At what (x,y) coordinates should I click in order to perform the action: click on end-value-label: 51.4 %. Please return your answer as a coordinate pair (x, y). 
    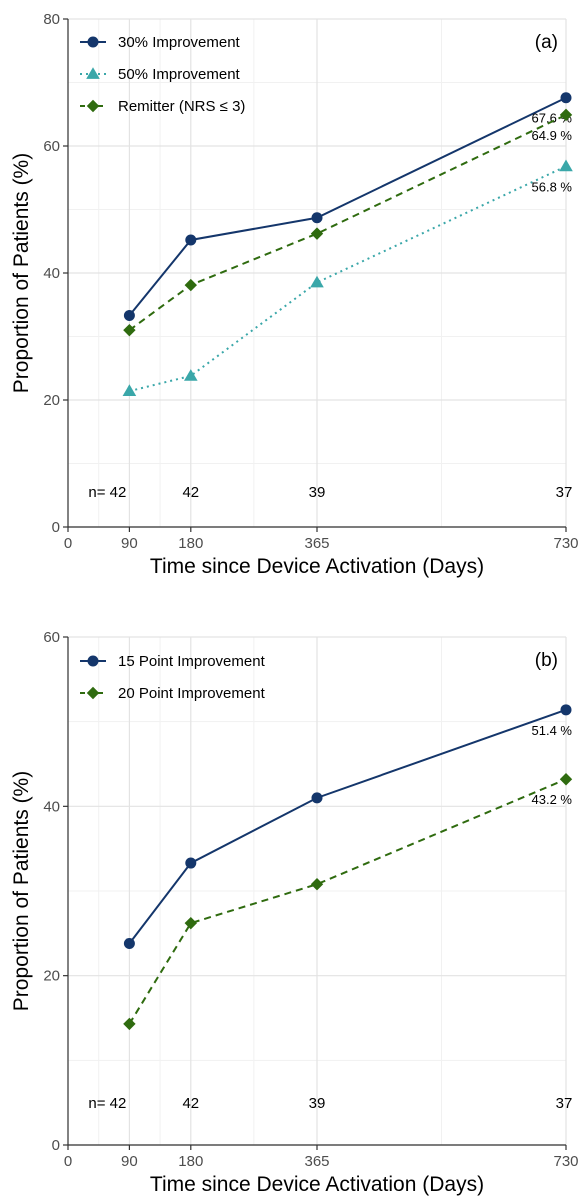
    Looking at the image, I should click on (552, 730).